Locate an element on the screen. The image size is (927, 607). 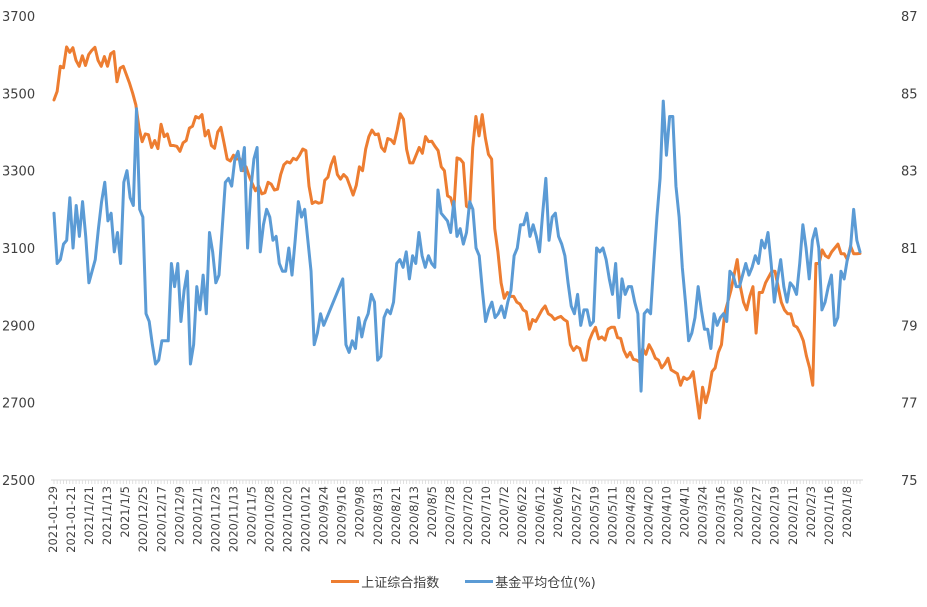
x-tick-label: 2021-01-29 is located at coordinates (53, 519).